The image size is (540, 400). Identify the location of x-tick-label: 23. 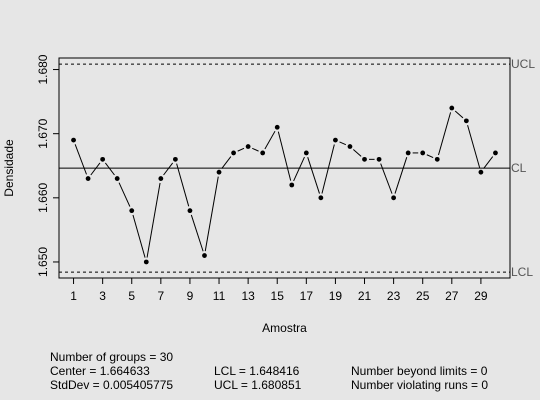
(394, 296).